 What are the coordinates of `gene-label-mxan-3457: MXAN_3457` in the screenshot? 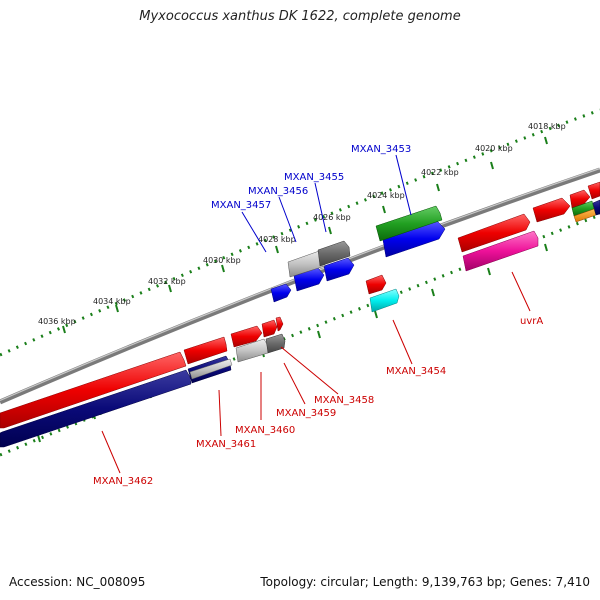 It's located at (241, 205).